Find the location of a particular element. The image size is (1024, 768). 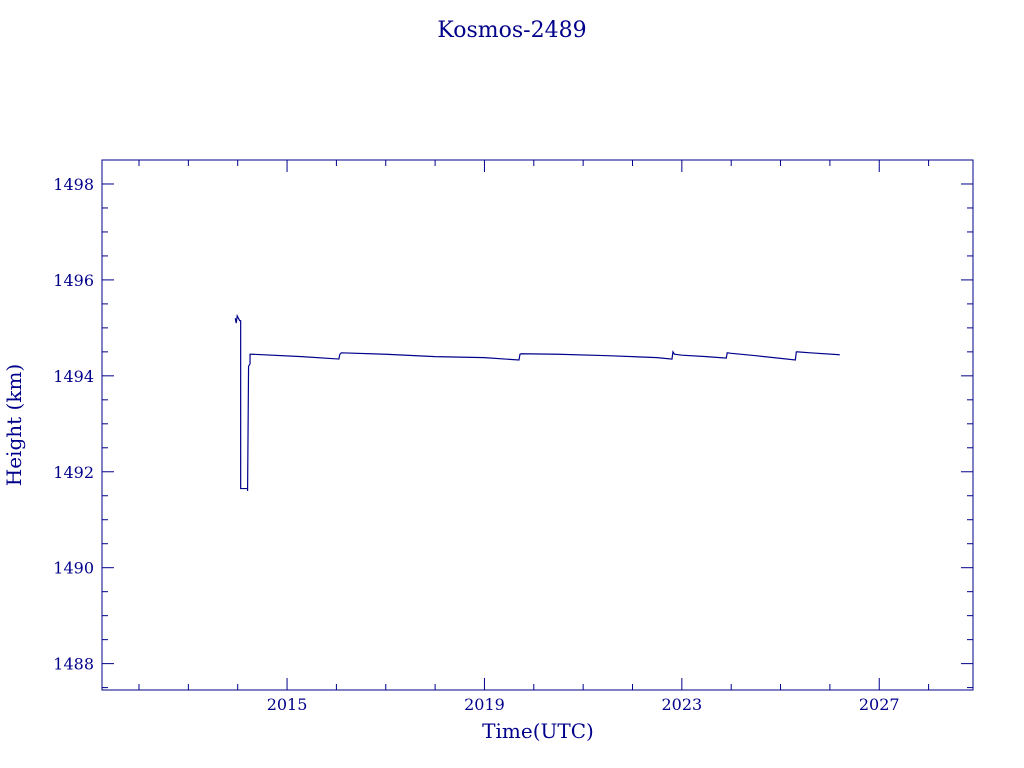

x-tick-label: 2023 is located at coordinates (681, 704).